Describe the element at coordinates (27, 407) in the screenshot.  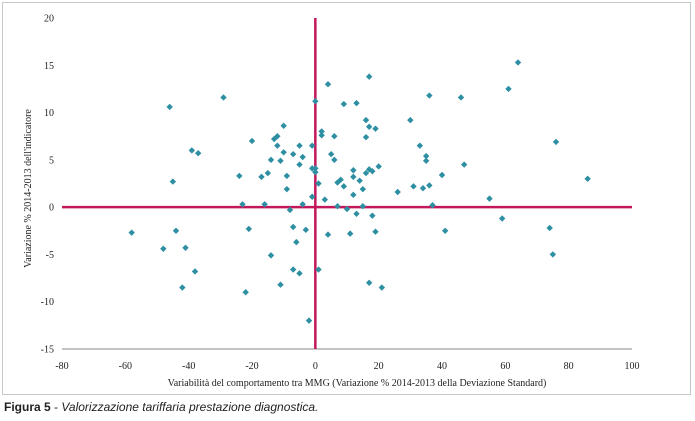
I see `caption-label: Figura 5` at that location.